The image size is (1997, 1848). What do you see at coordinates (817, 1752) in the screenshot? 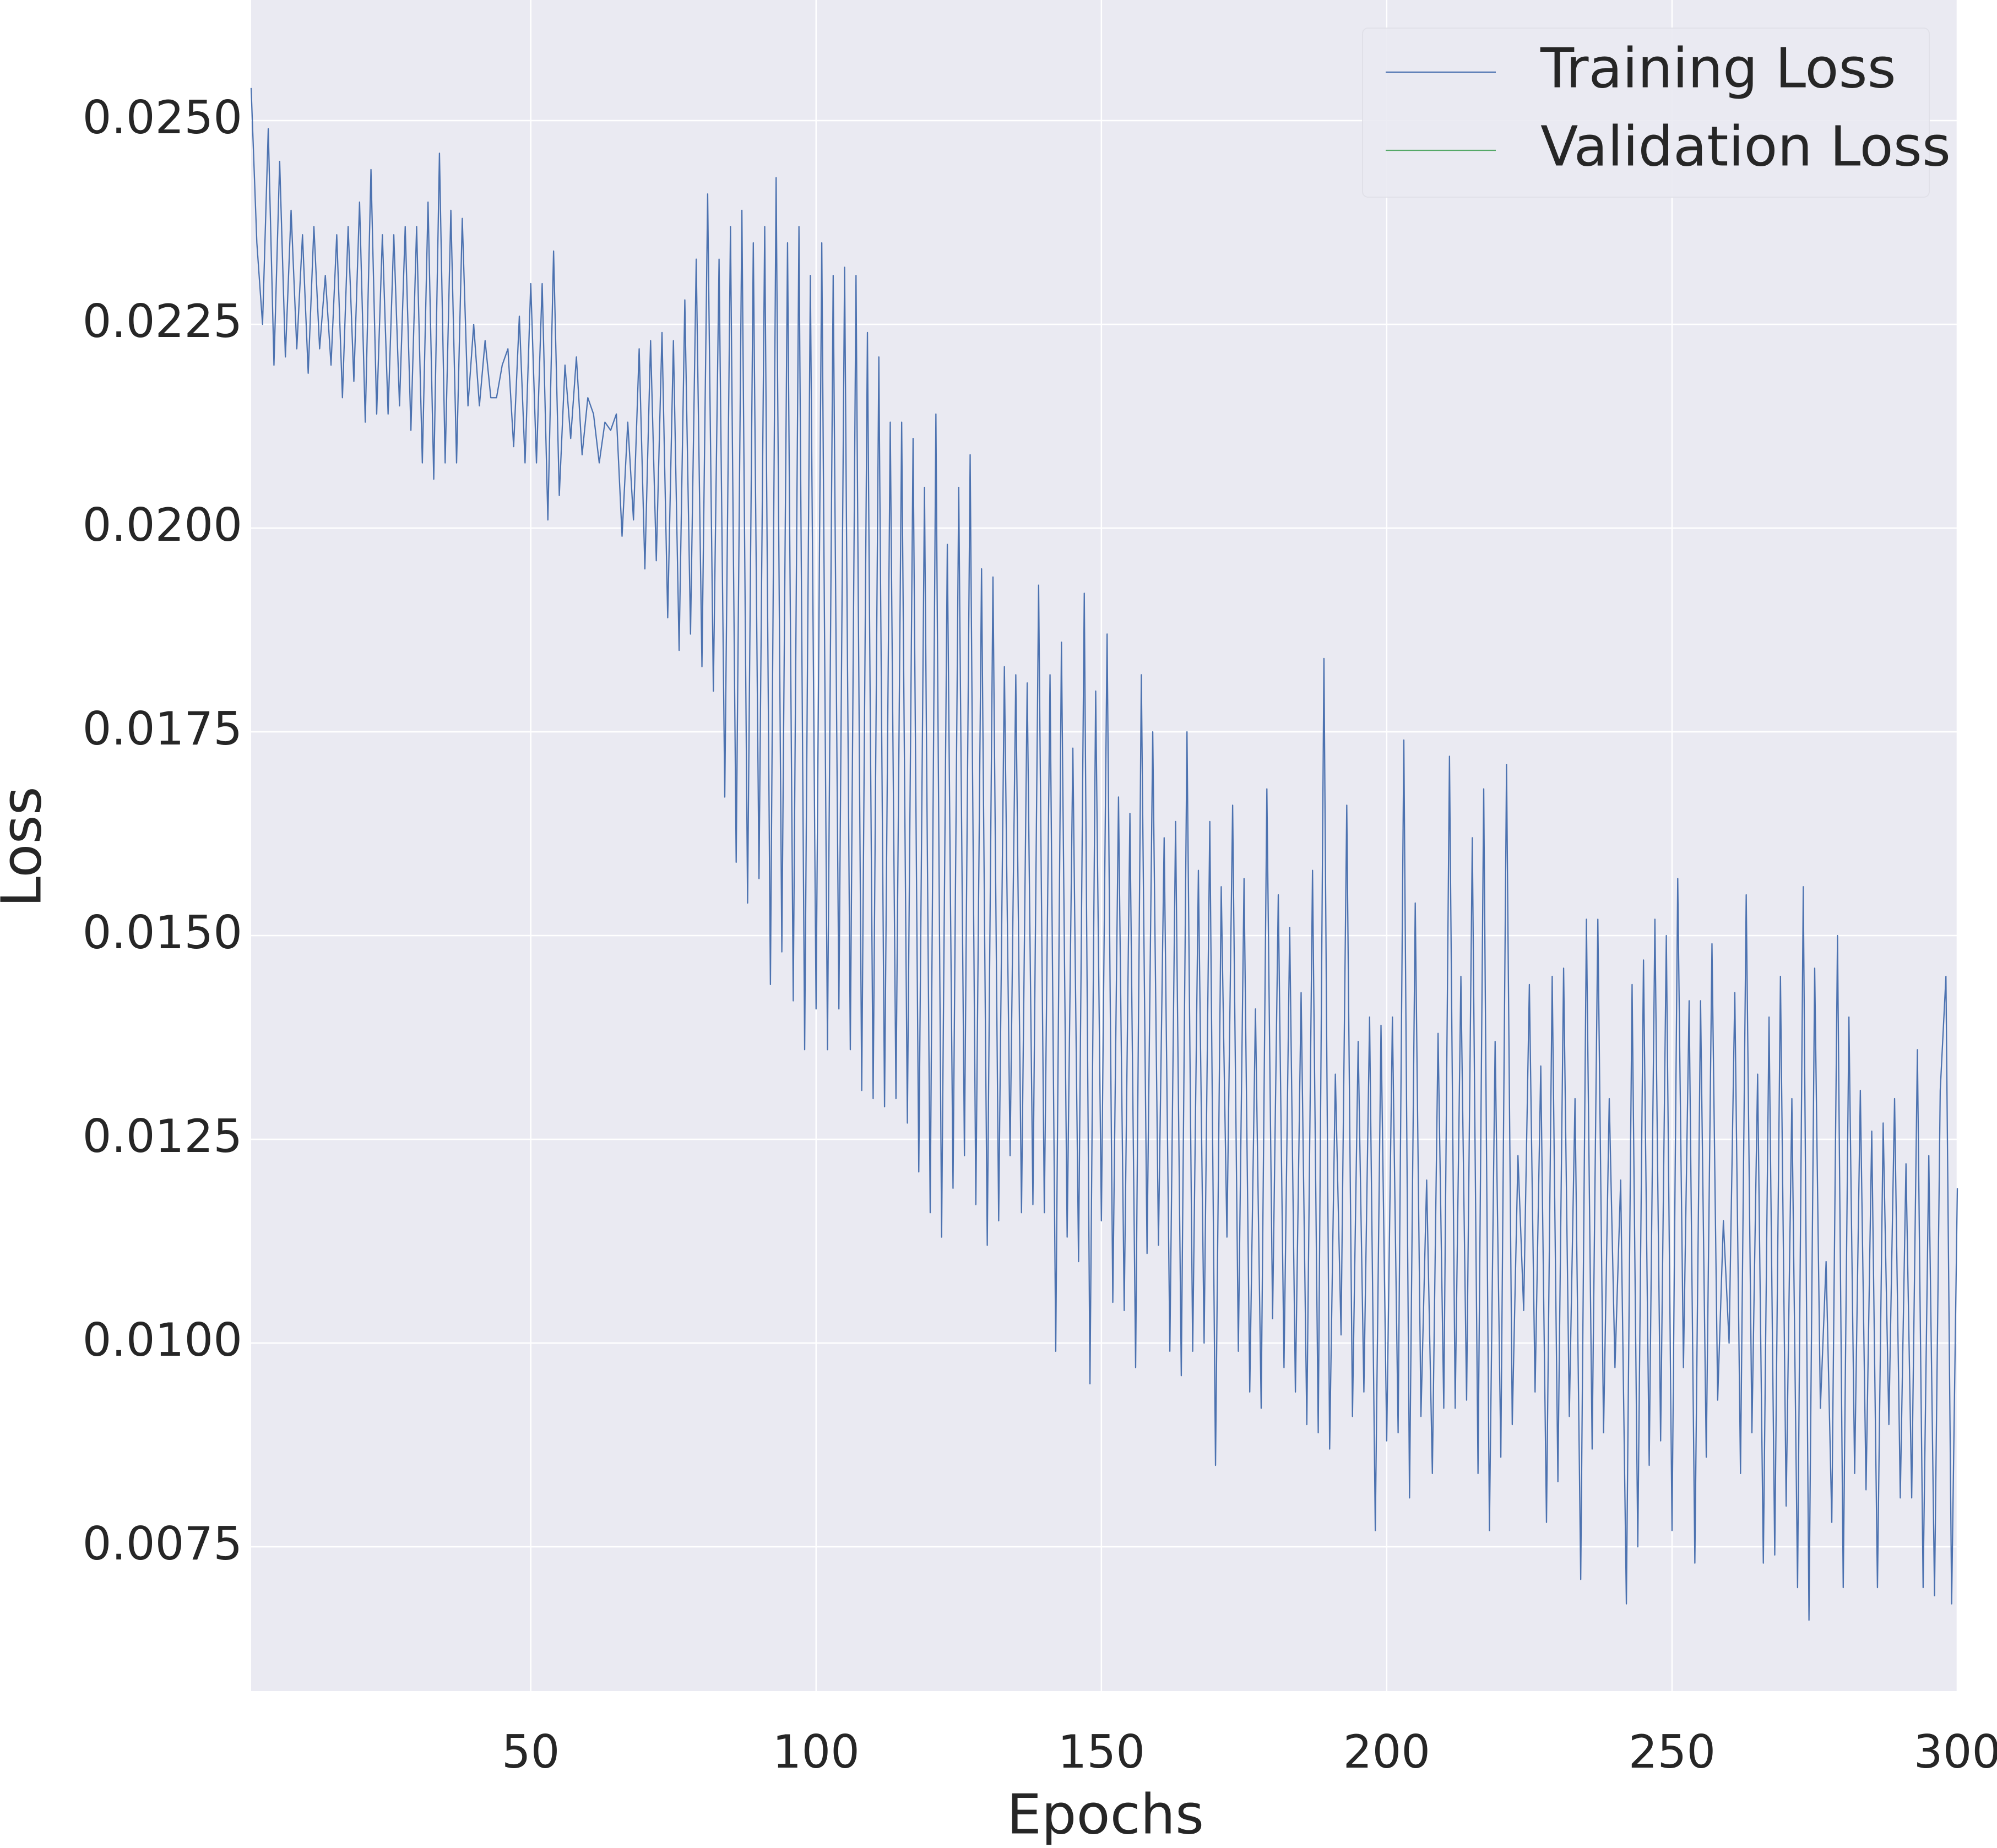
I see `x-tick-label: 100` at bounding box center [817, 1752].